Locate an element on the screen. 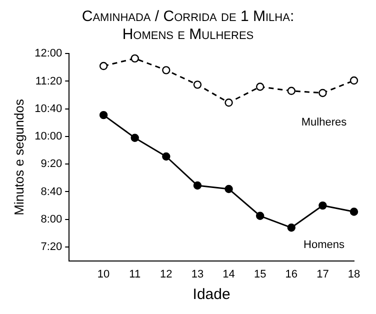 The image size is (376, 314). x-tick-label: 11 is located at coordinates (135, 274).